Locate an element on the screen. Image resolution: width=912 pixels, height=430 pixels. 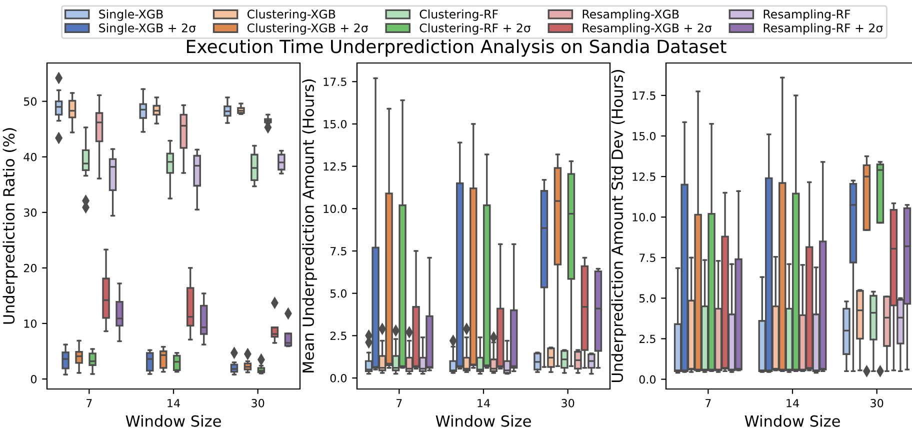
y-tick-label: 20 is located at coordinates (30, 268).